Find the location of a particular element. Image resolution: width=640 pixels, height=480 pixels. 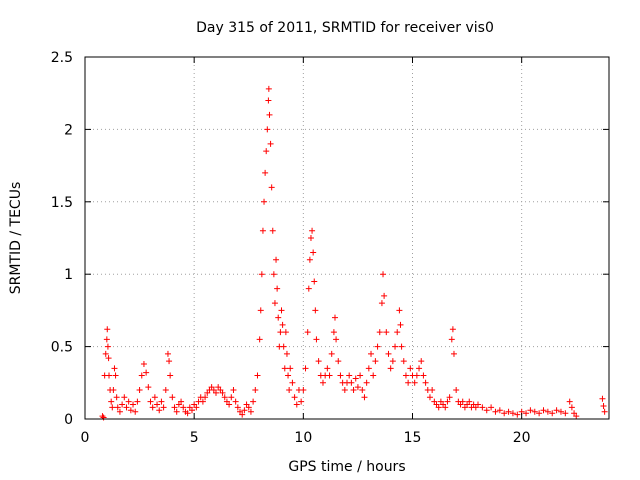

x-tick-labels: 0 5 10 15 20 is located at coordinates (306, 438).